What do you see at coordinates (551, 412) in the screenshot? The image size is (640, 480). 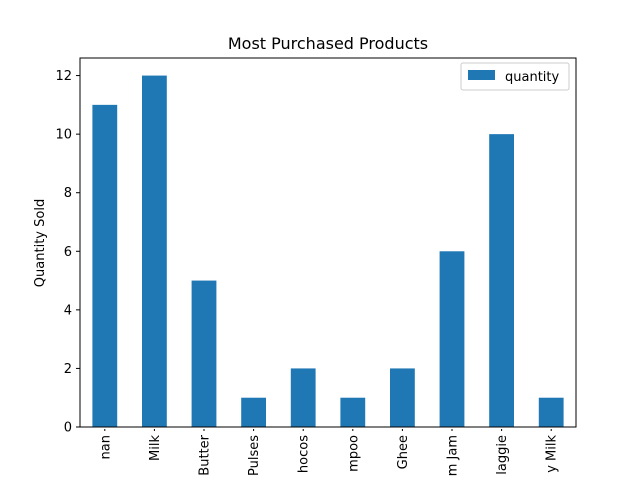 I see `bar-dairy-milk` at bounding box center [551, 412].